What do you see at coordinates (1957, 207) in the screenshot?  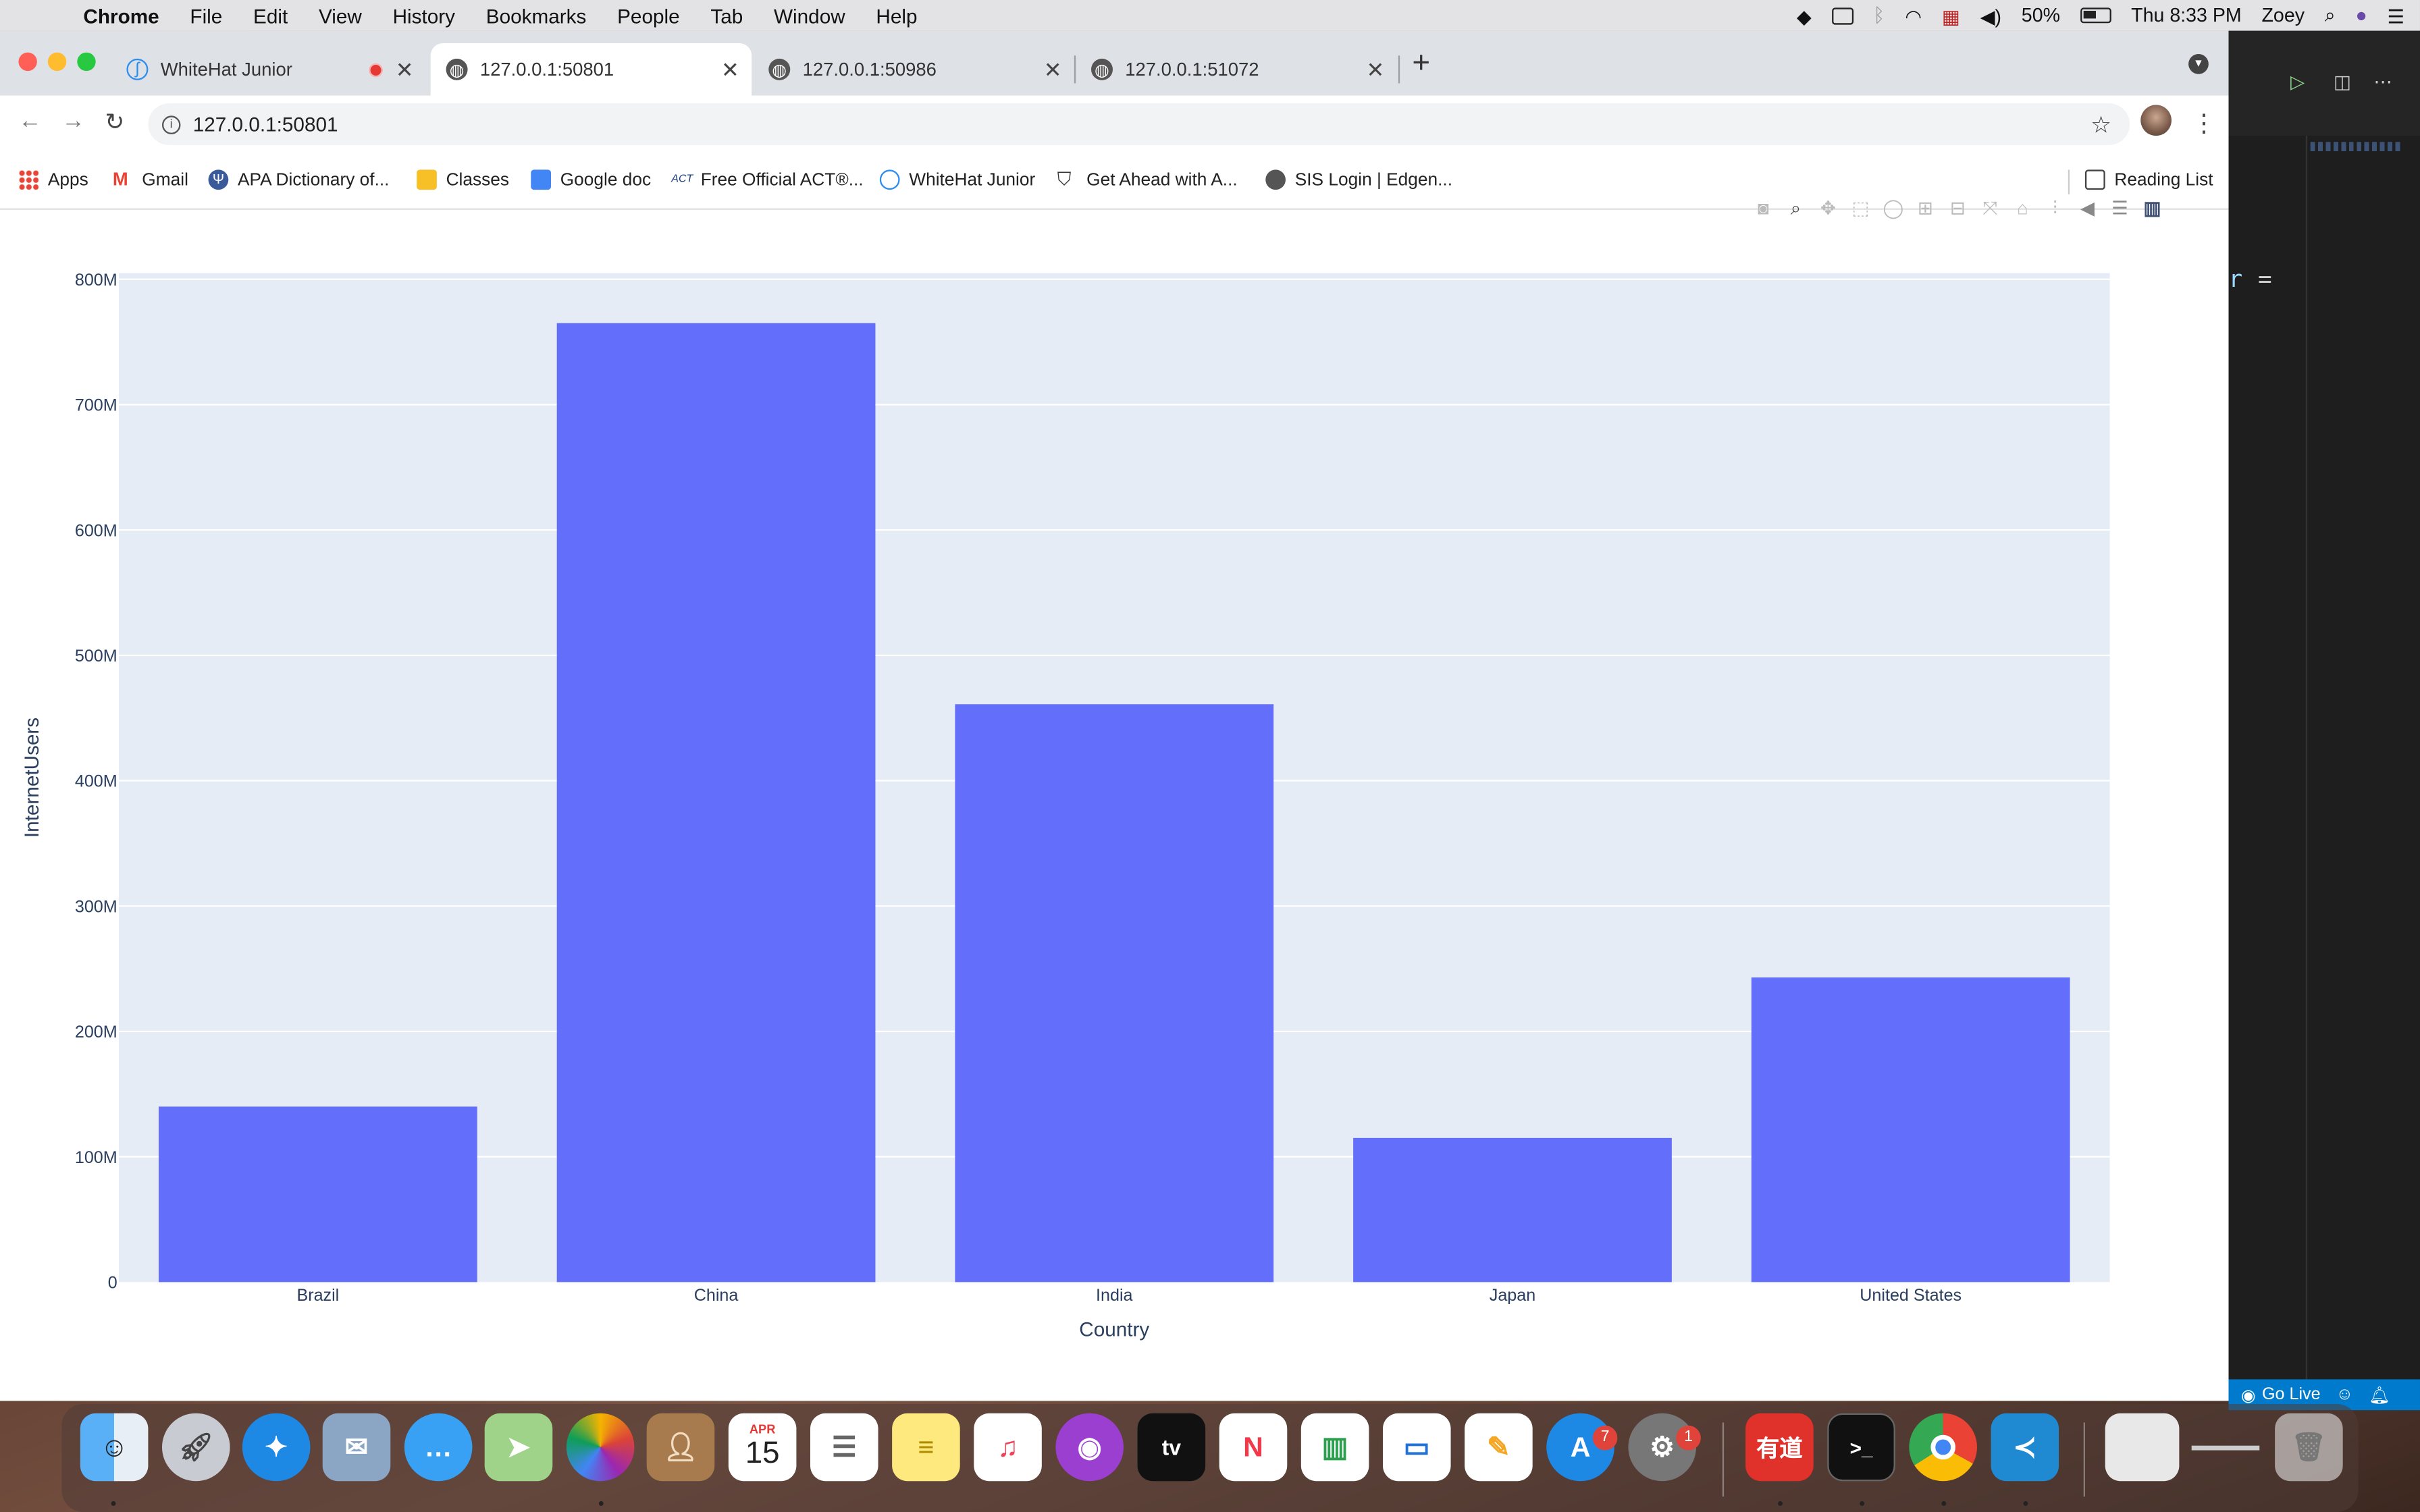 I see `zoom-out-icon: ⊟` at bounding box center [1957, 207].